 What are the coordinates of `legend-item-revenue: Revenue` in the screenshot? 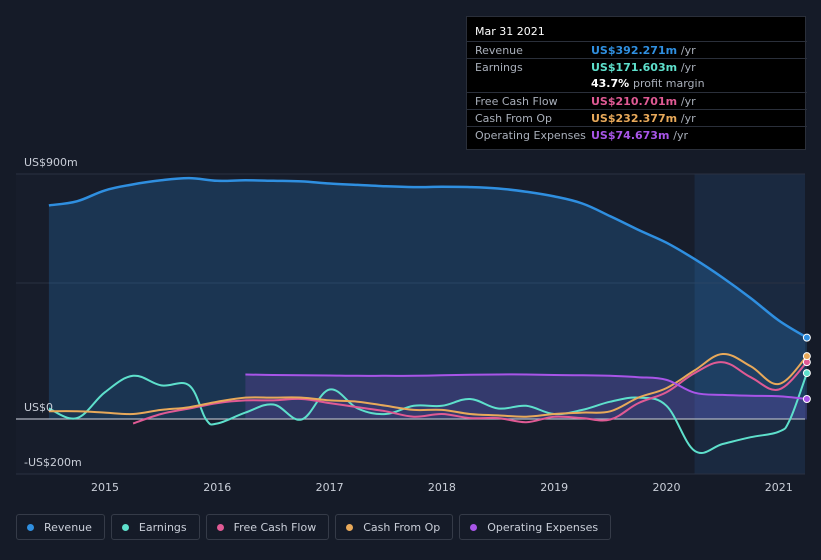 It's located at (60, 527).